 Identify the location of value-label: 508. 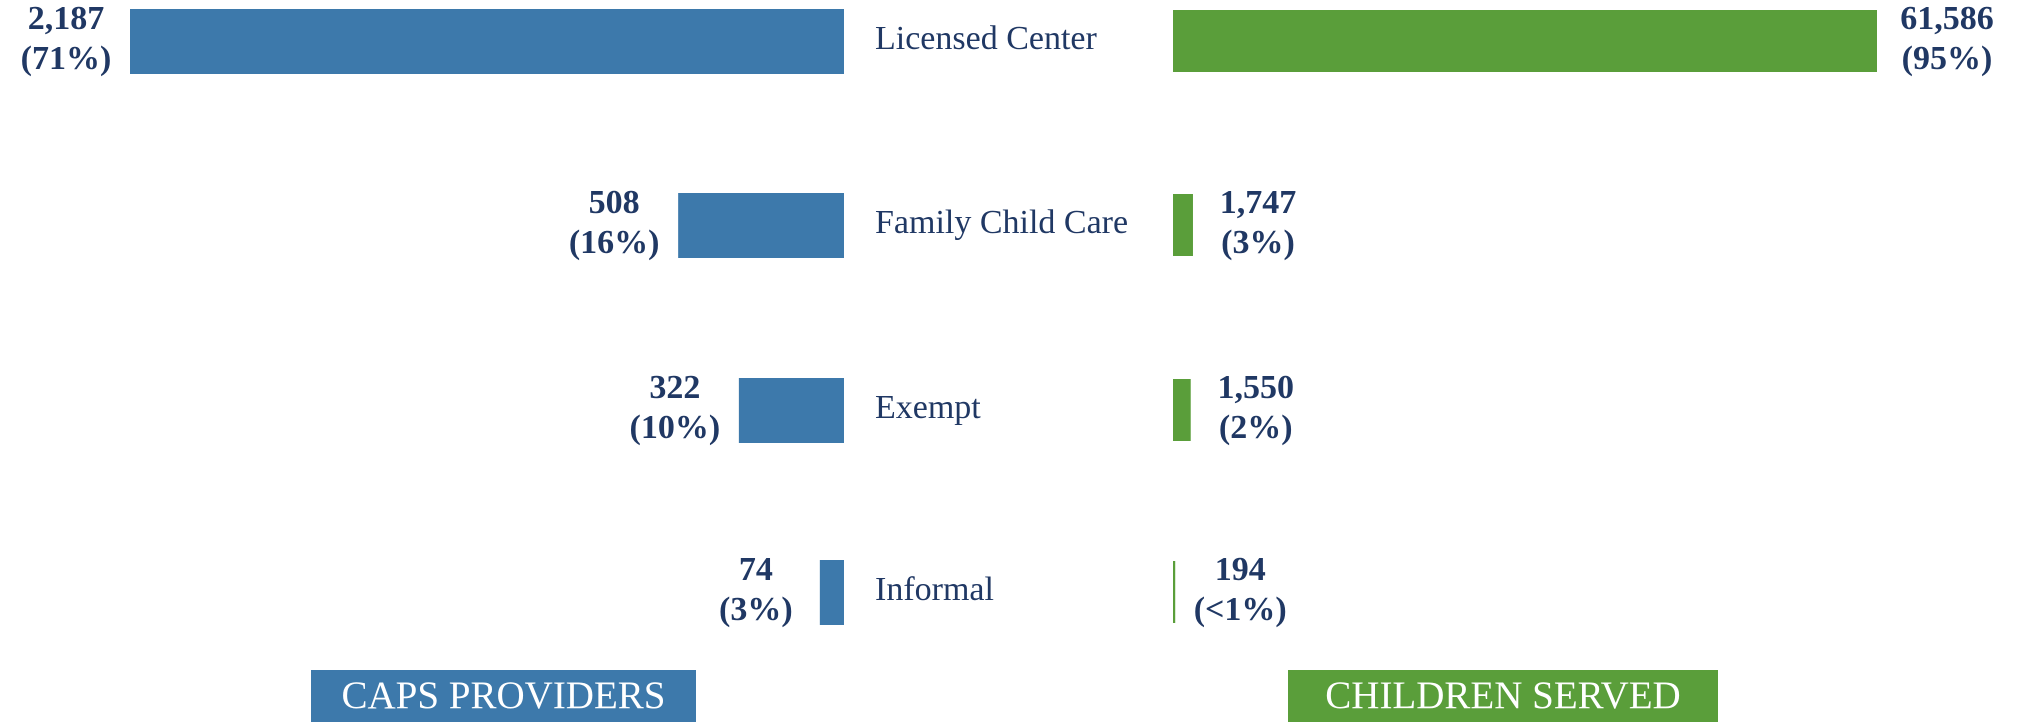
(614, 202).